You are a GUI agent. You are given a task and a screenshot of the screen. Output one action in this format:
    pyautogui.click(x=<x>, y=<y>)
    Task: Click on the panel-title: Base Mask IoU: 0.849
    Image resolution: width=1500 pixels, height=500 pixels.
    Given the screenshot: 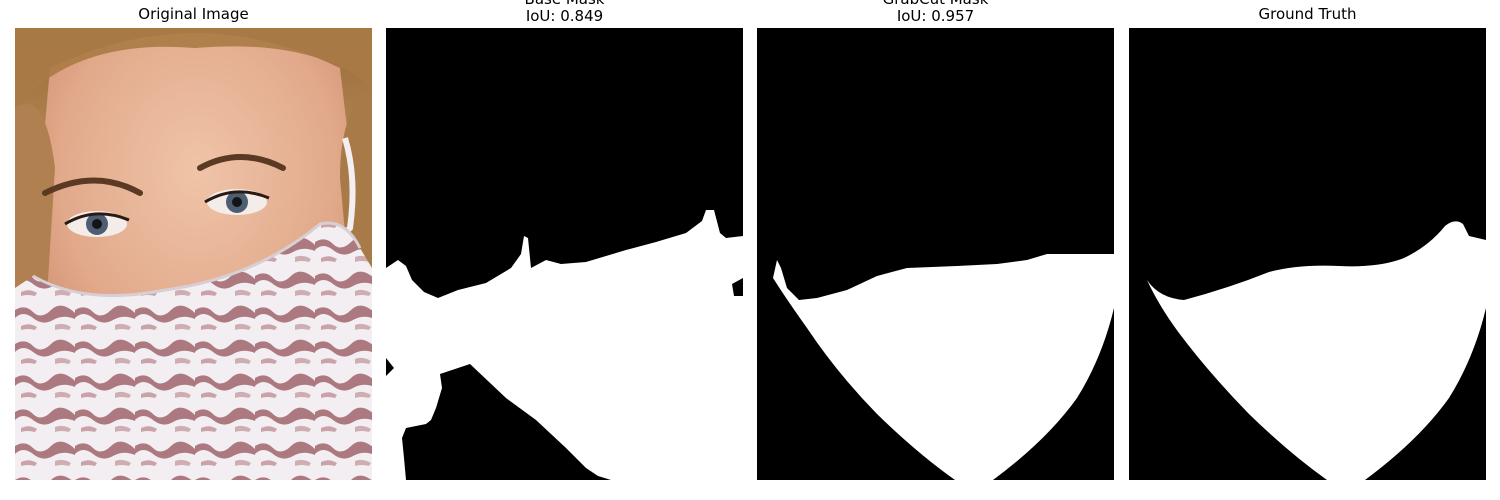 What is the action you would take?
    pyautogui.click(x=564, y=12)
    